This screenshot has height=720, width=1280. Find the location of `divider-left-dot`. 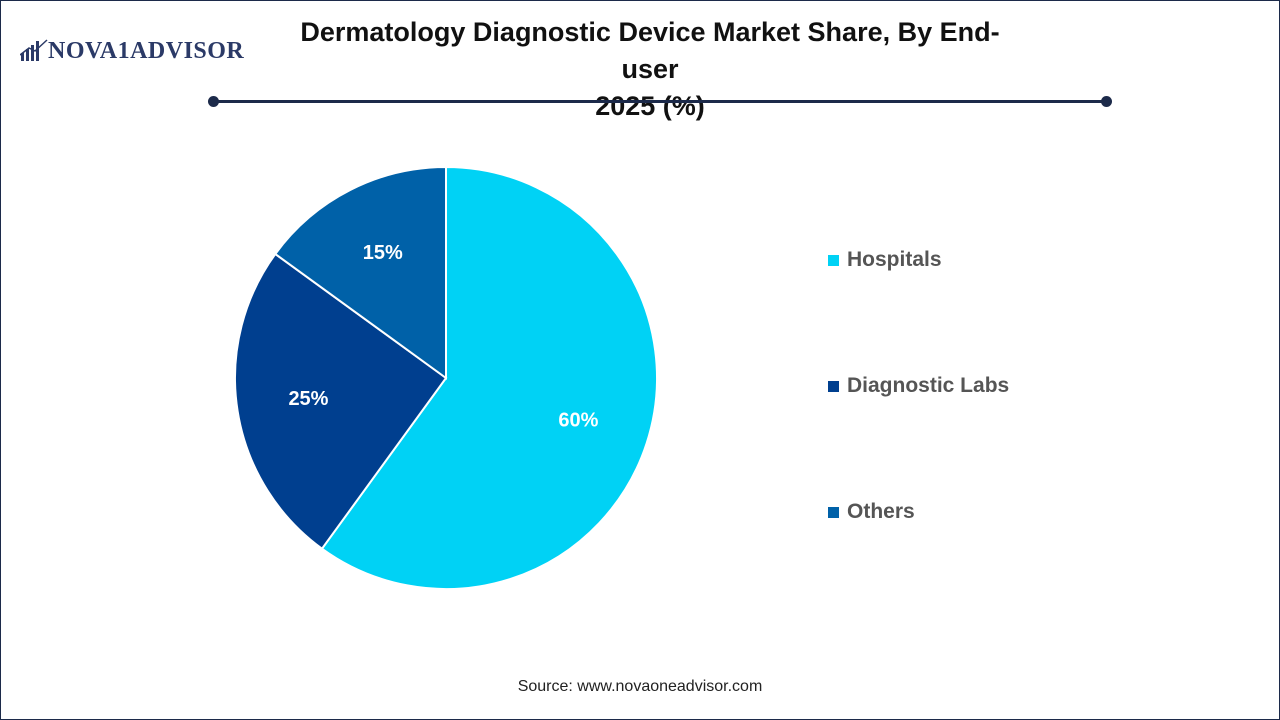

divider-left-dot is located at coordinates (213, 101).